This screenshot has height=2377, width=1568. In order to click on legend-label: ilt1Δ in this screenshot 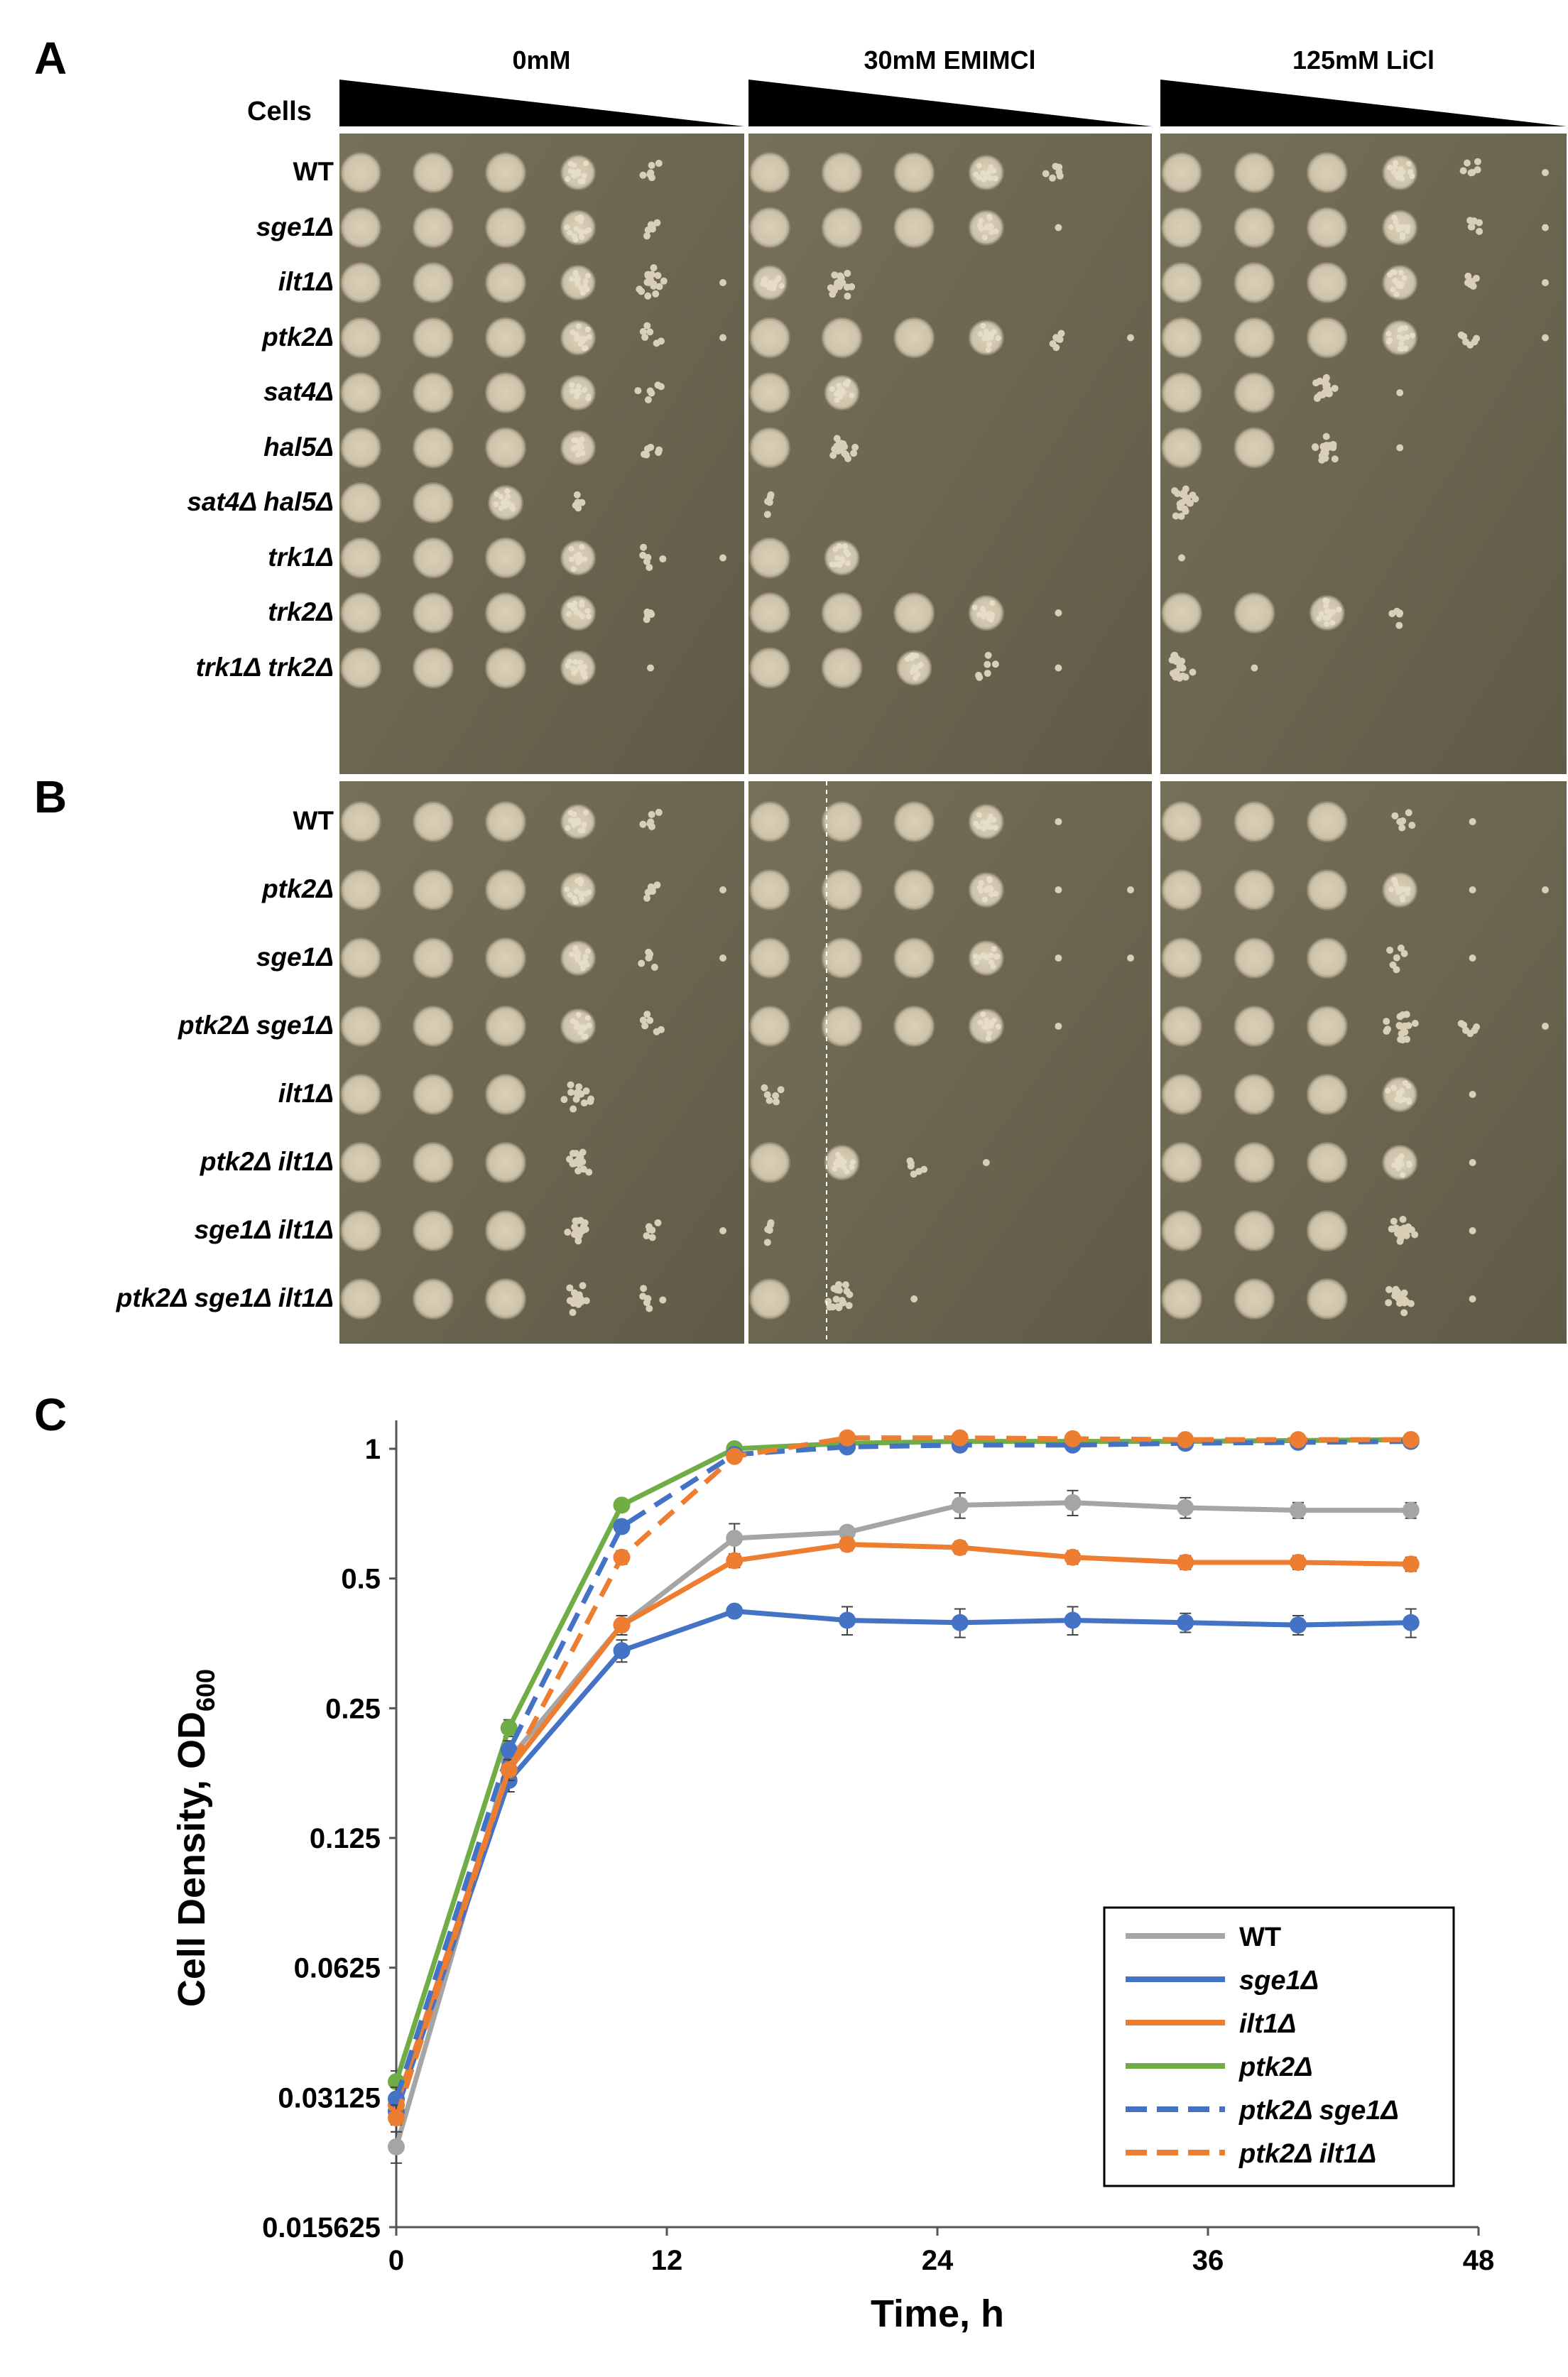, I will do `click(1267, 2024)`.